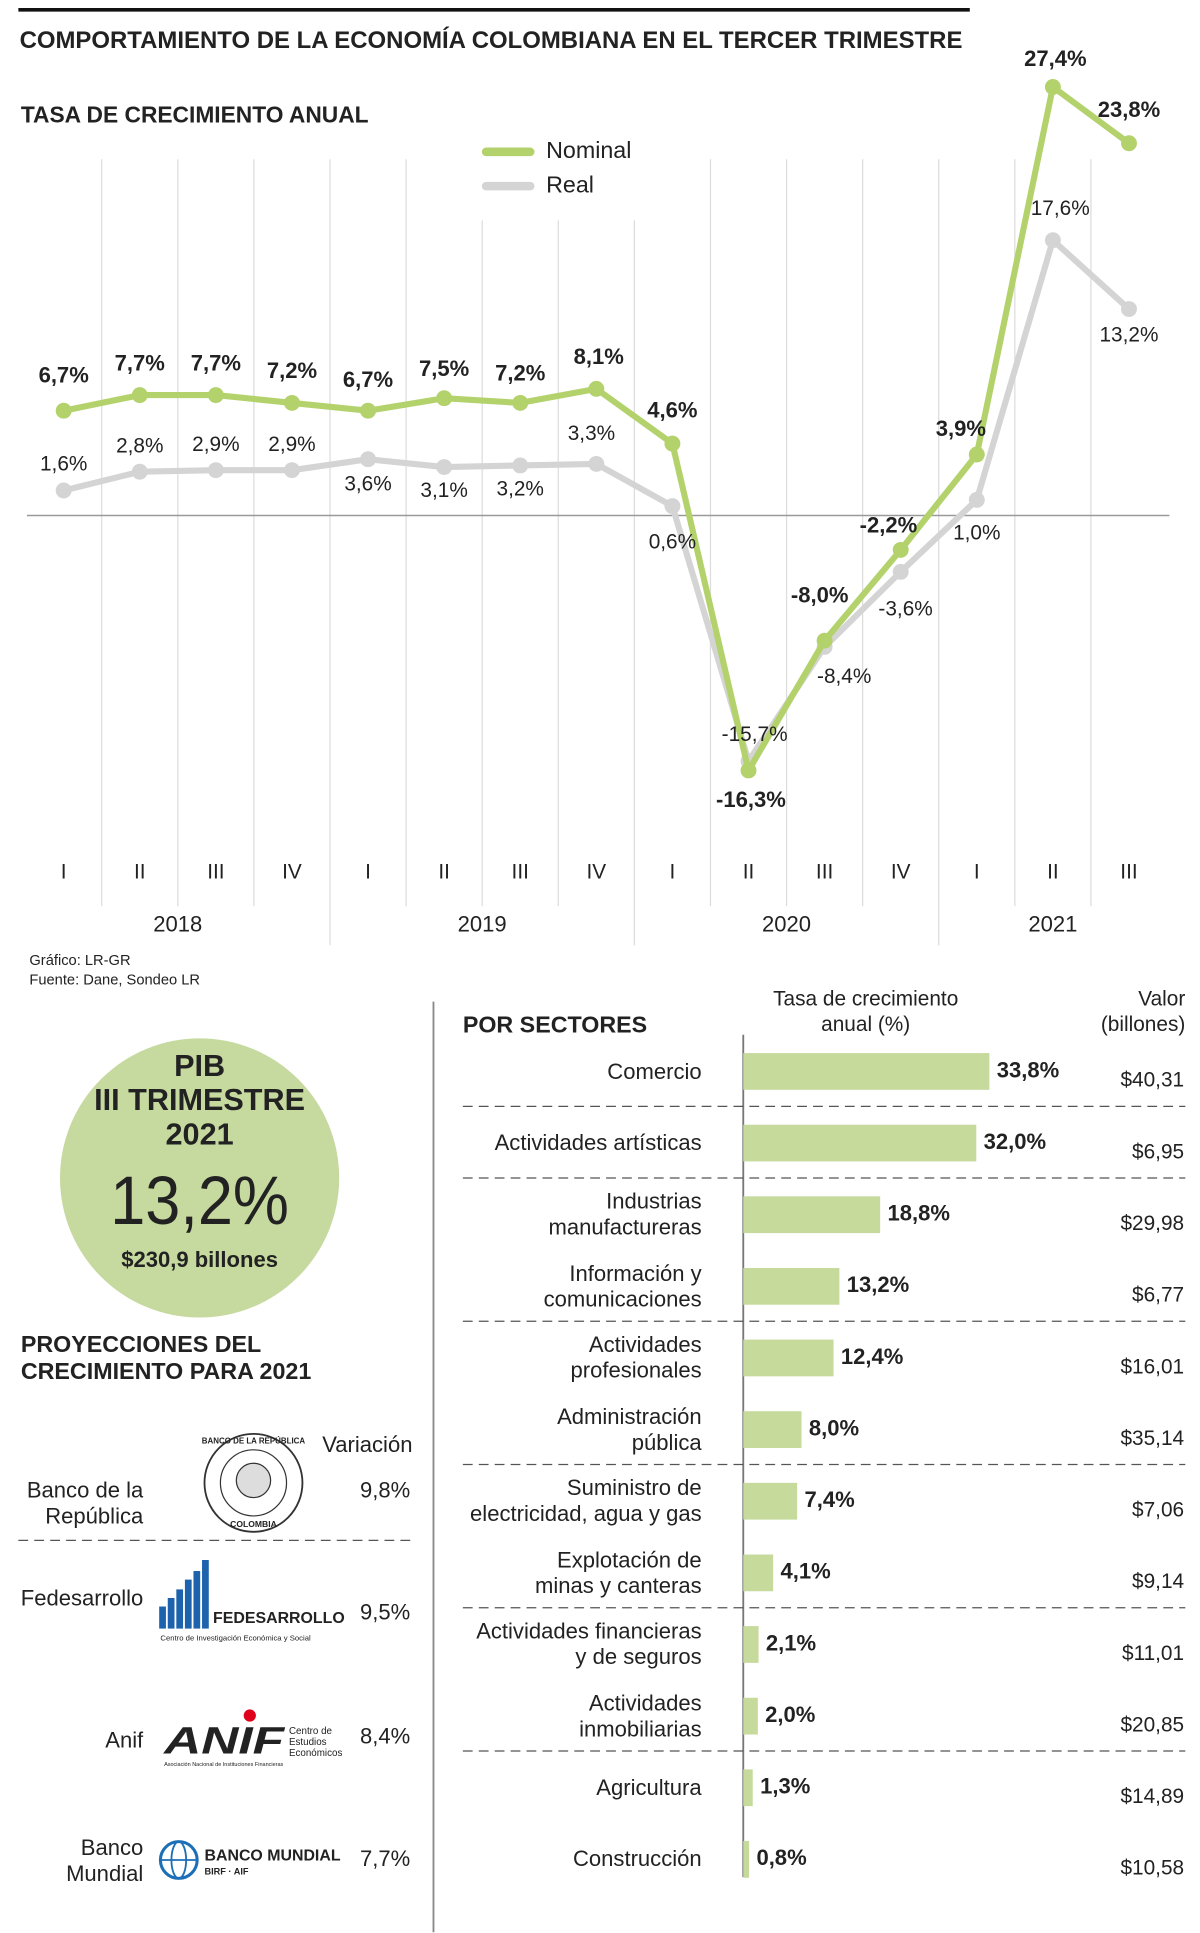 This screenshot has width=1200, height=1933. I want to click on institution: Banco Mundial, so click(105, 1860).